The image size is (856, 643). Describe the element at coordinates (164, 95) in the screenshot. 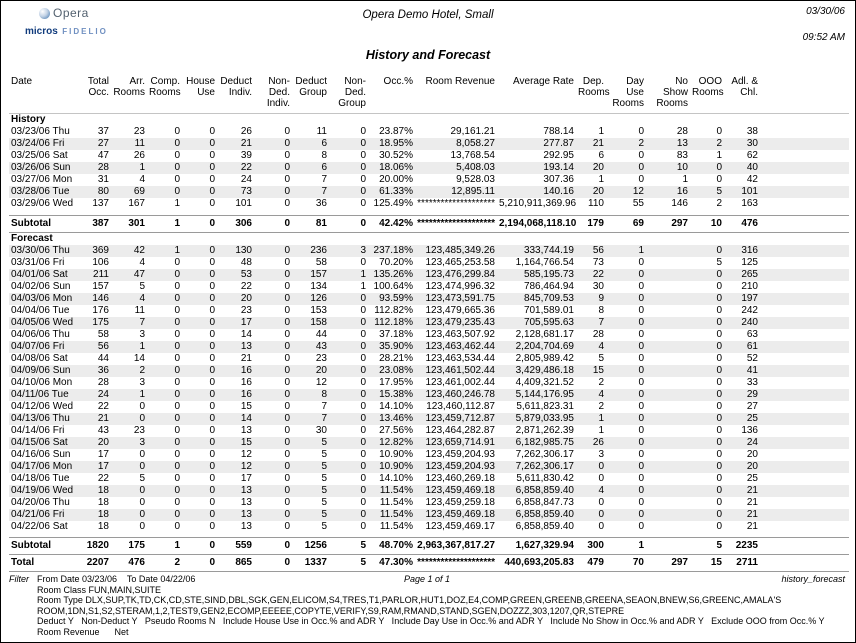

I see `column-header: Comp. Rooms` at that location.